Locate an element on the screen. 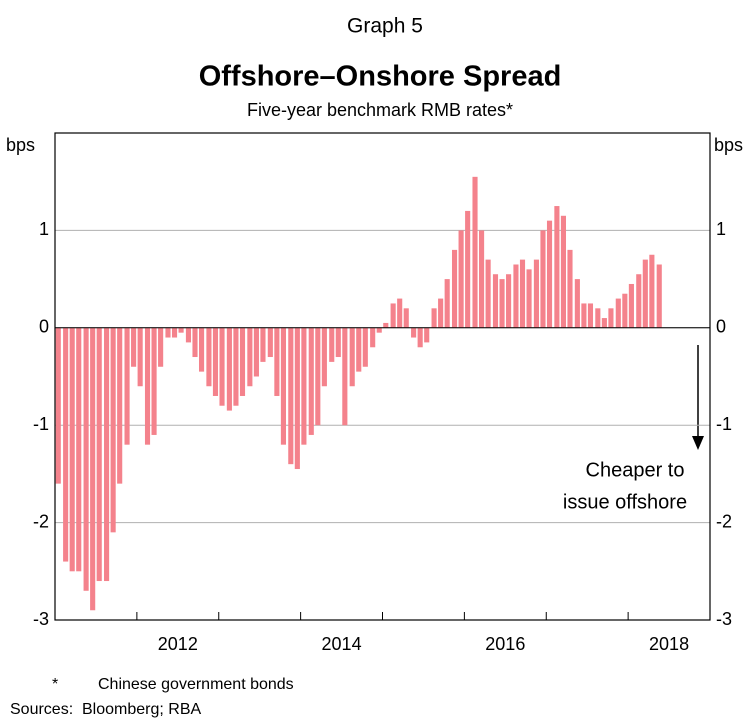  x-tick-label: 2018 is located at coordinates (669, 644).